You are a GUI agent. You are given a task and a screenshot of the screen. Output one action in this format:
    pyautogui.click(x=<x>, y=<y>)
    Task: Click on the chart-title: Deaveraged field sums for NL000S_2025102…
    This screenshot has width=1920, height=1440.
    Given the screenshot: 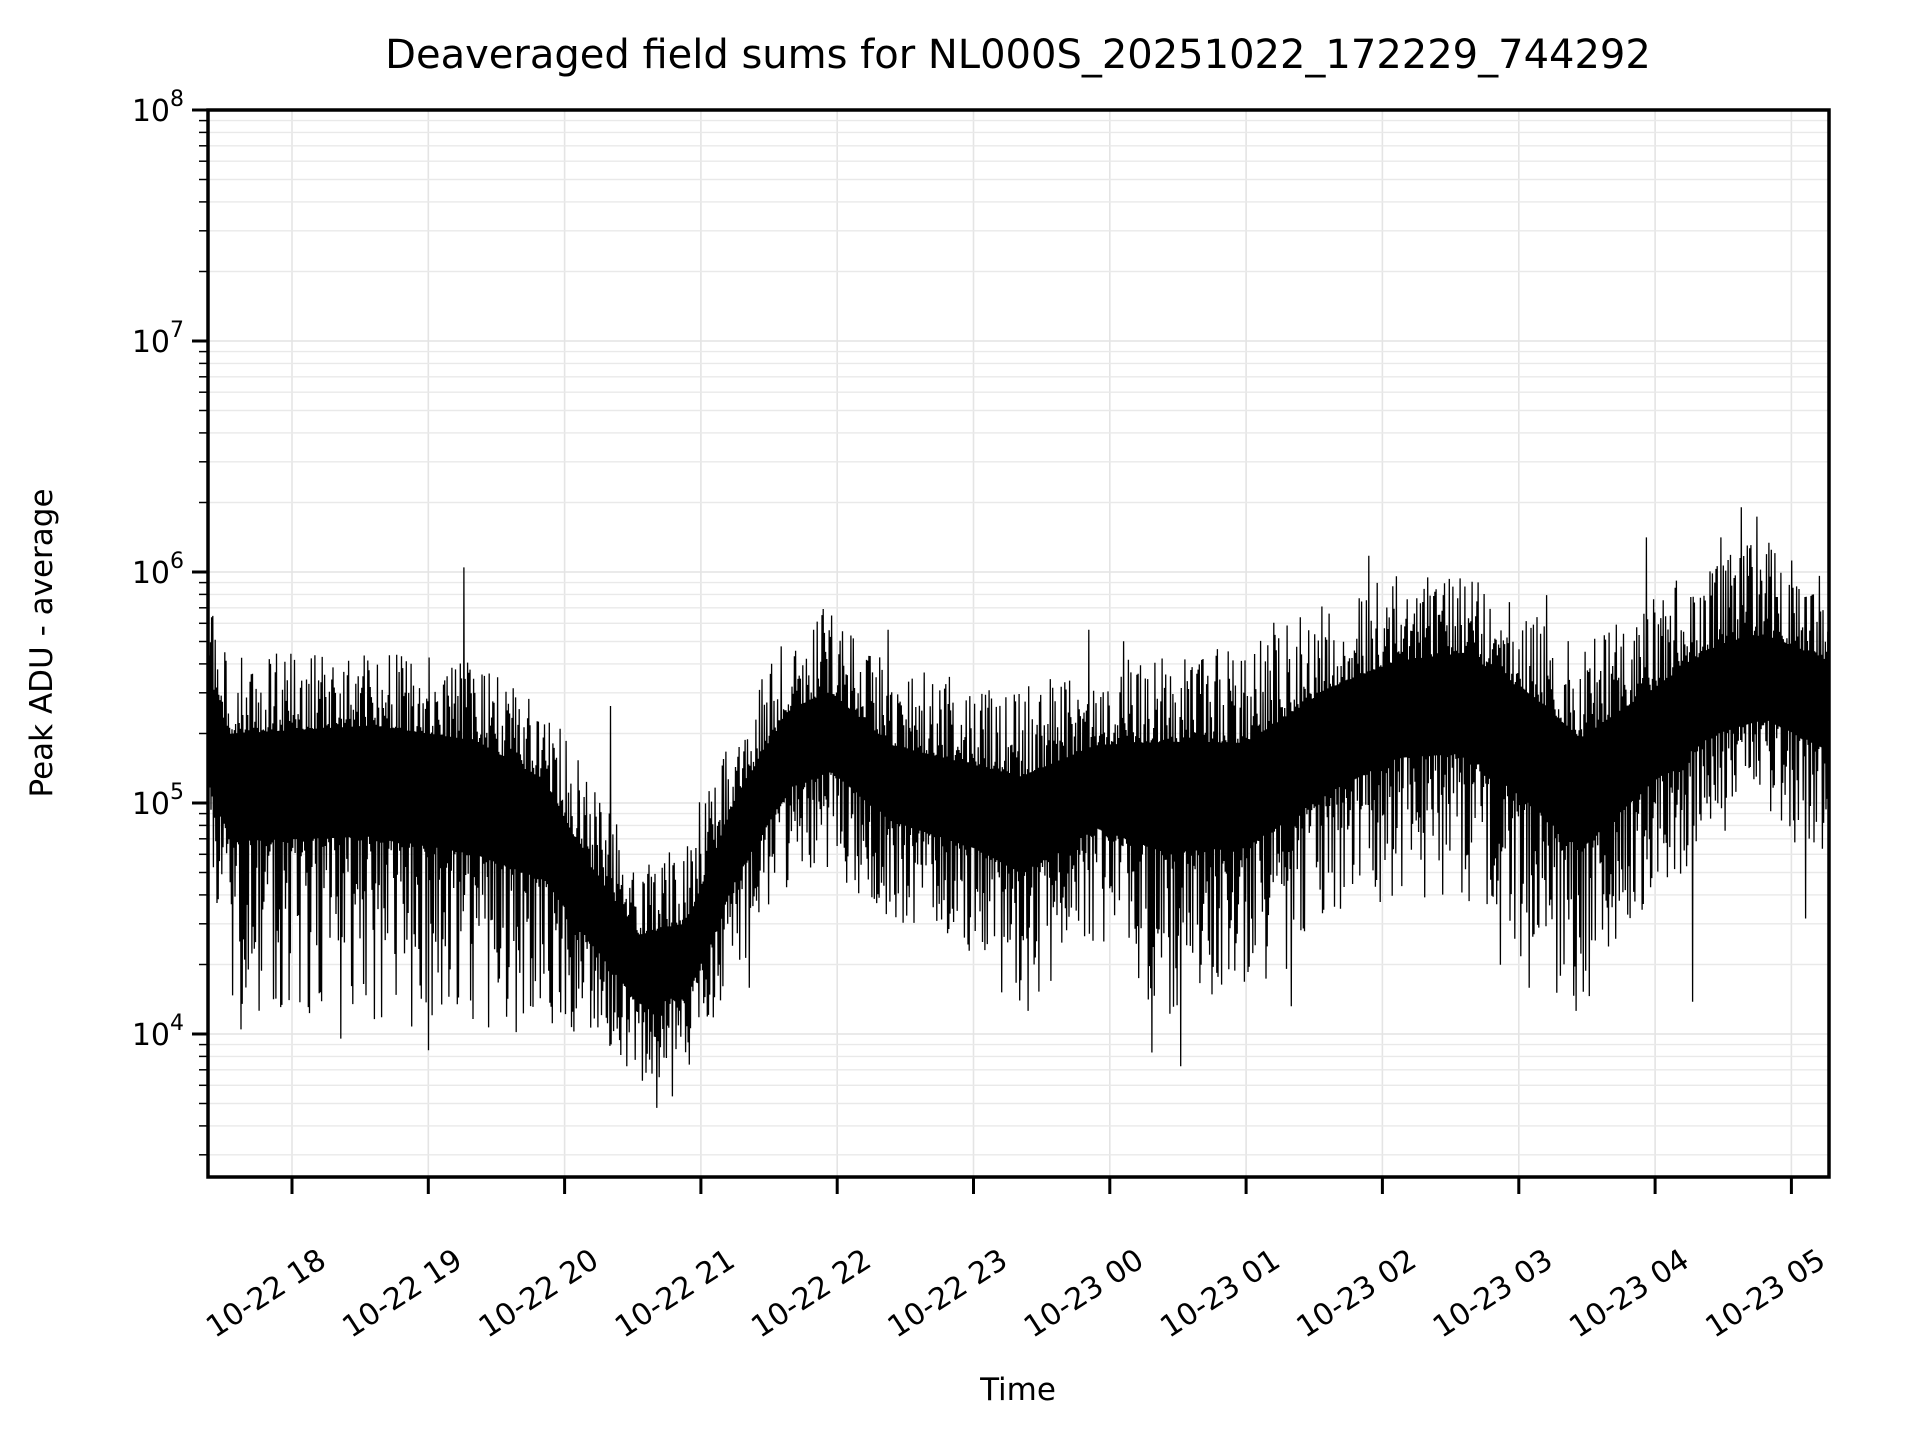 What is the action you would take?
    pyautogui.click(x=1018, y=55)
    